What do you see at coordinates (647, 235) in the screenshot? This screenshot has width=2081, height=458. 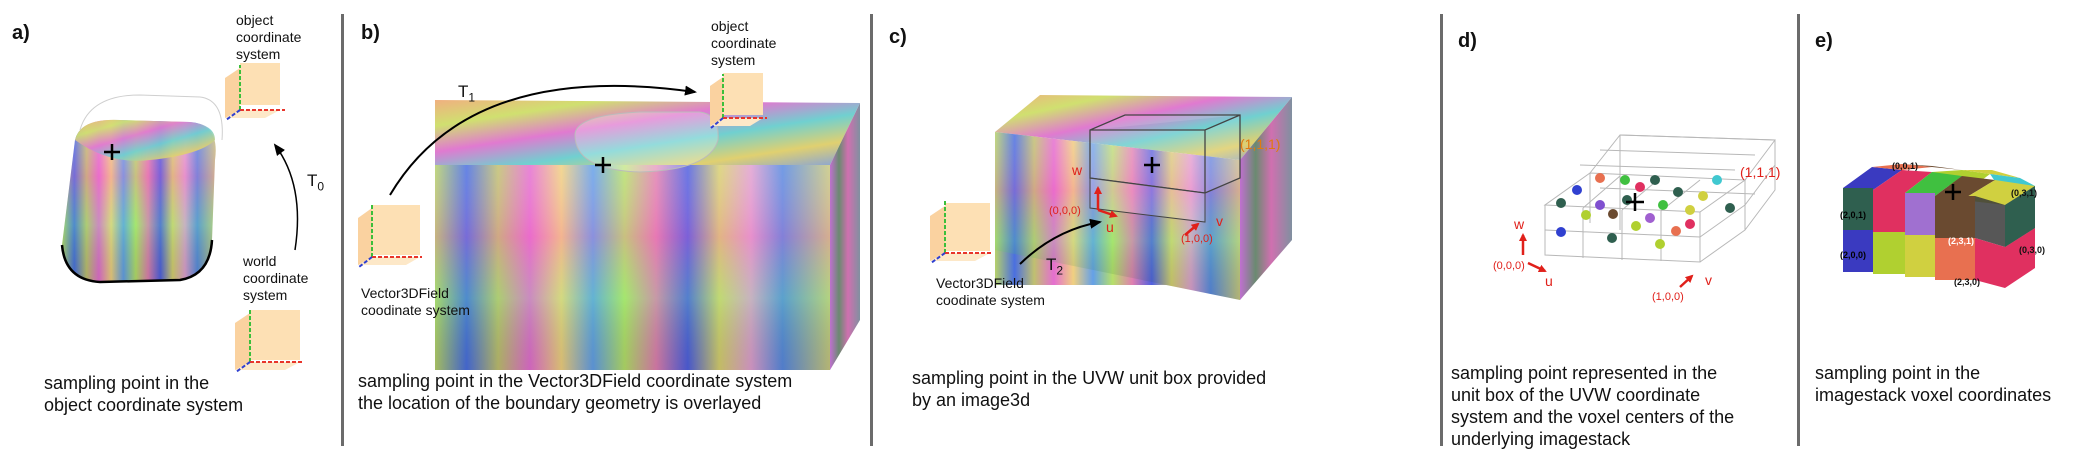 I see `panel-b-field-box` at bounding box center [647, 235].